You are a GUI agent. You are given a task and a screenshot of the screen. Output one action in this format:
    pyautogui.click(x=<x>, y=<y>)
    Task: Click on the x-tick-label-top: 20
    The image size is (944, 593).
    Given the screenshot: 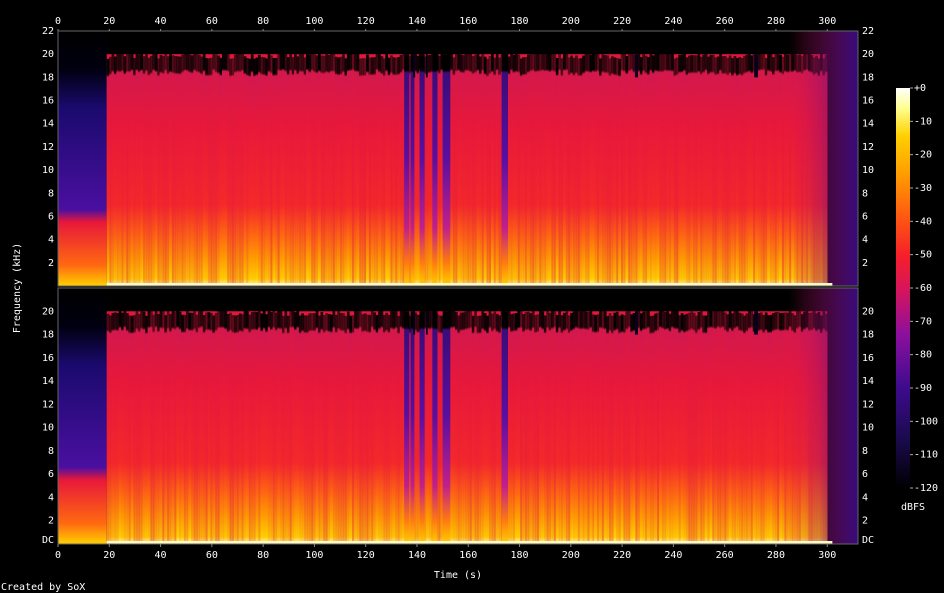 What is the action you would take?
    pyautogui.click(x=109, y=21)
    